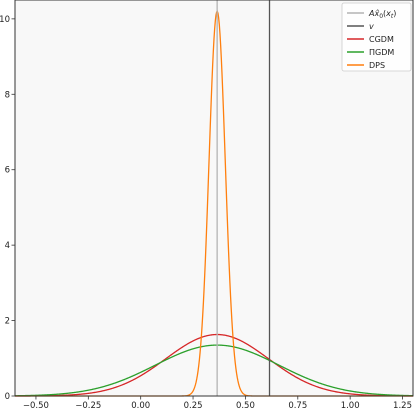 This screenshot has height=410, width=415. What do you see at coordinates (382, 14) in the screenshot?
I see `legend-label-ax0: Ax̂0(xt)` at bounding box center [382, 14].